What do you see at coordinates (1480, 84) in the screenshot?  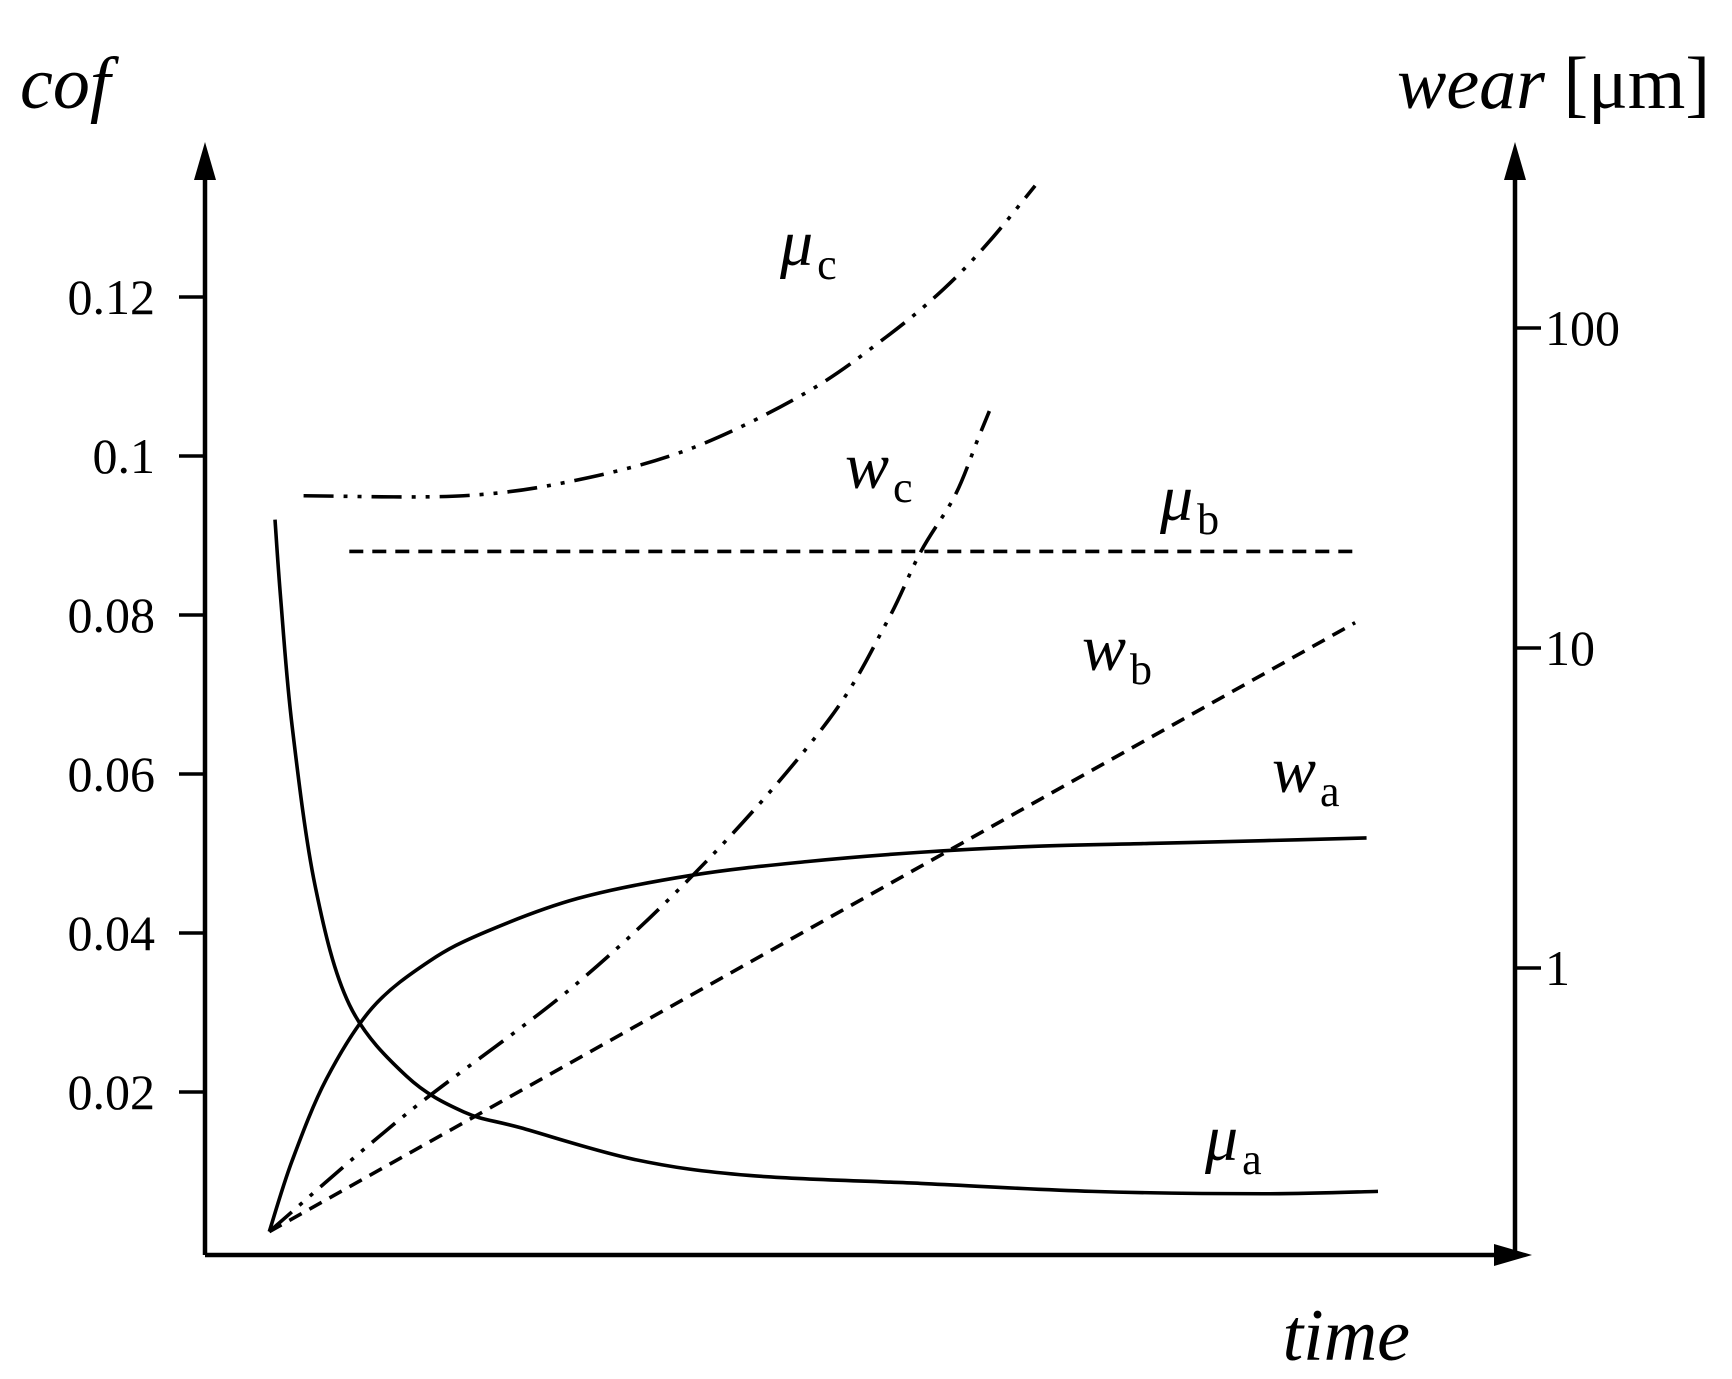 I see `right-axis-title-main: wear` at bounding box center [1480, 84].